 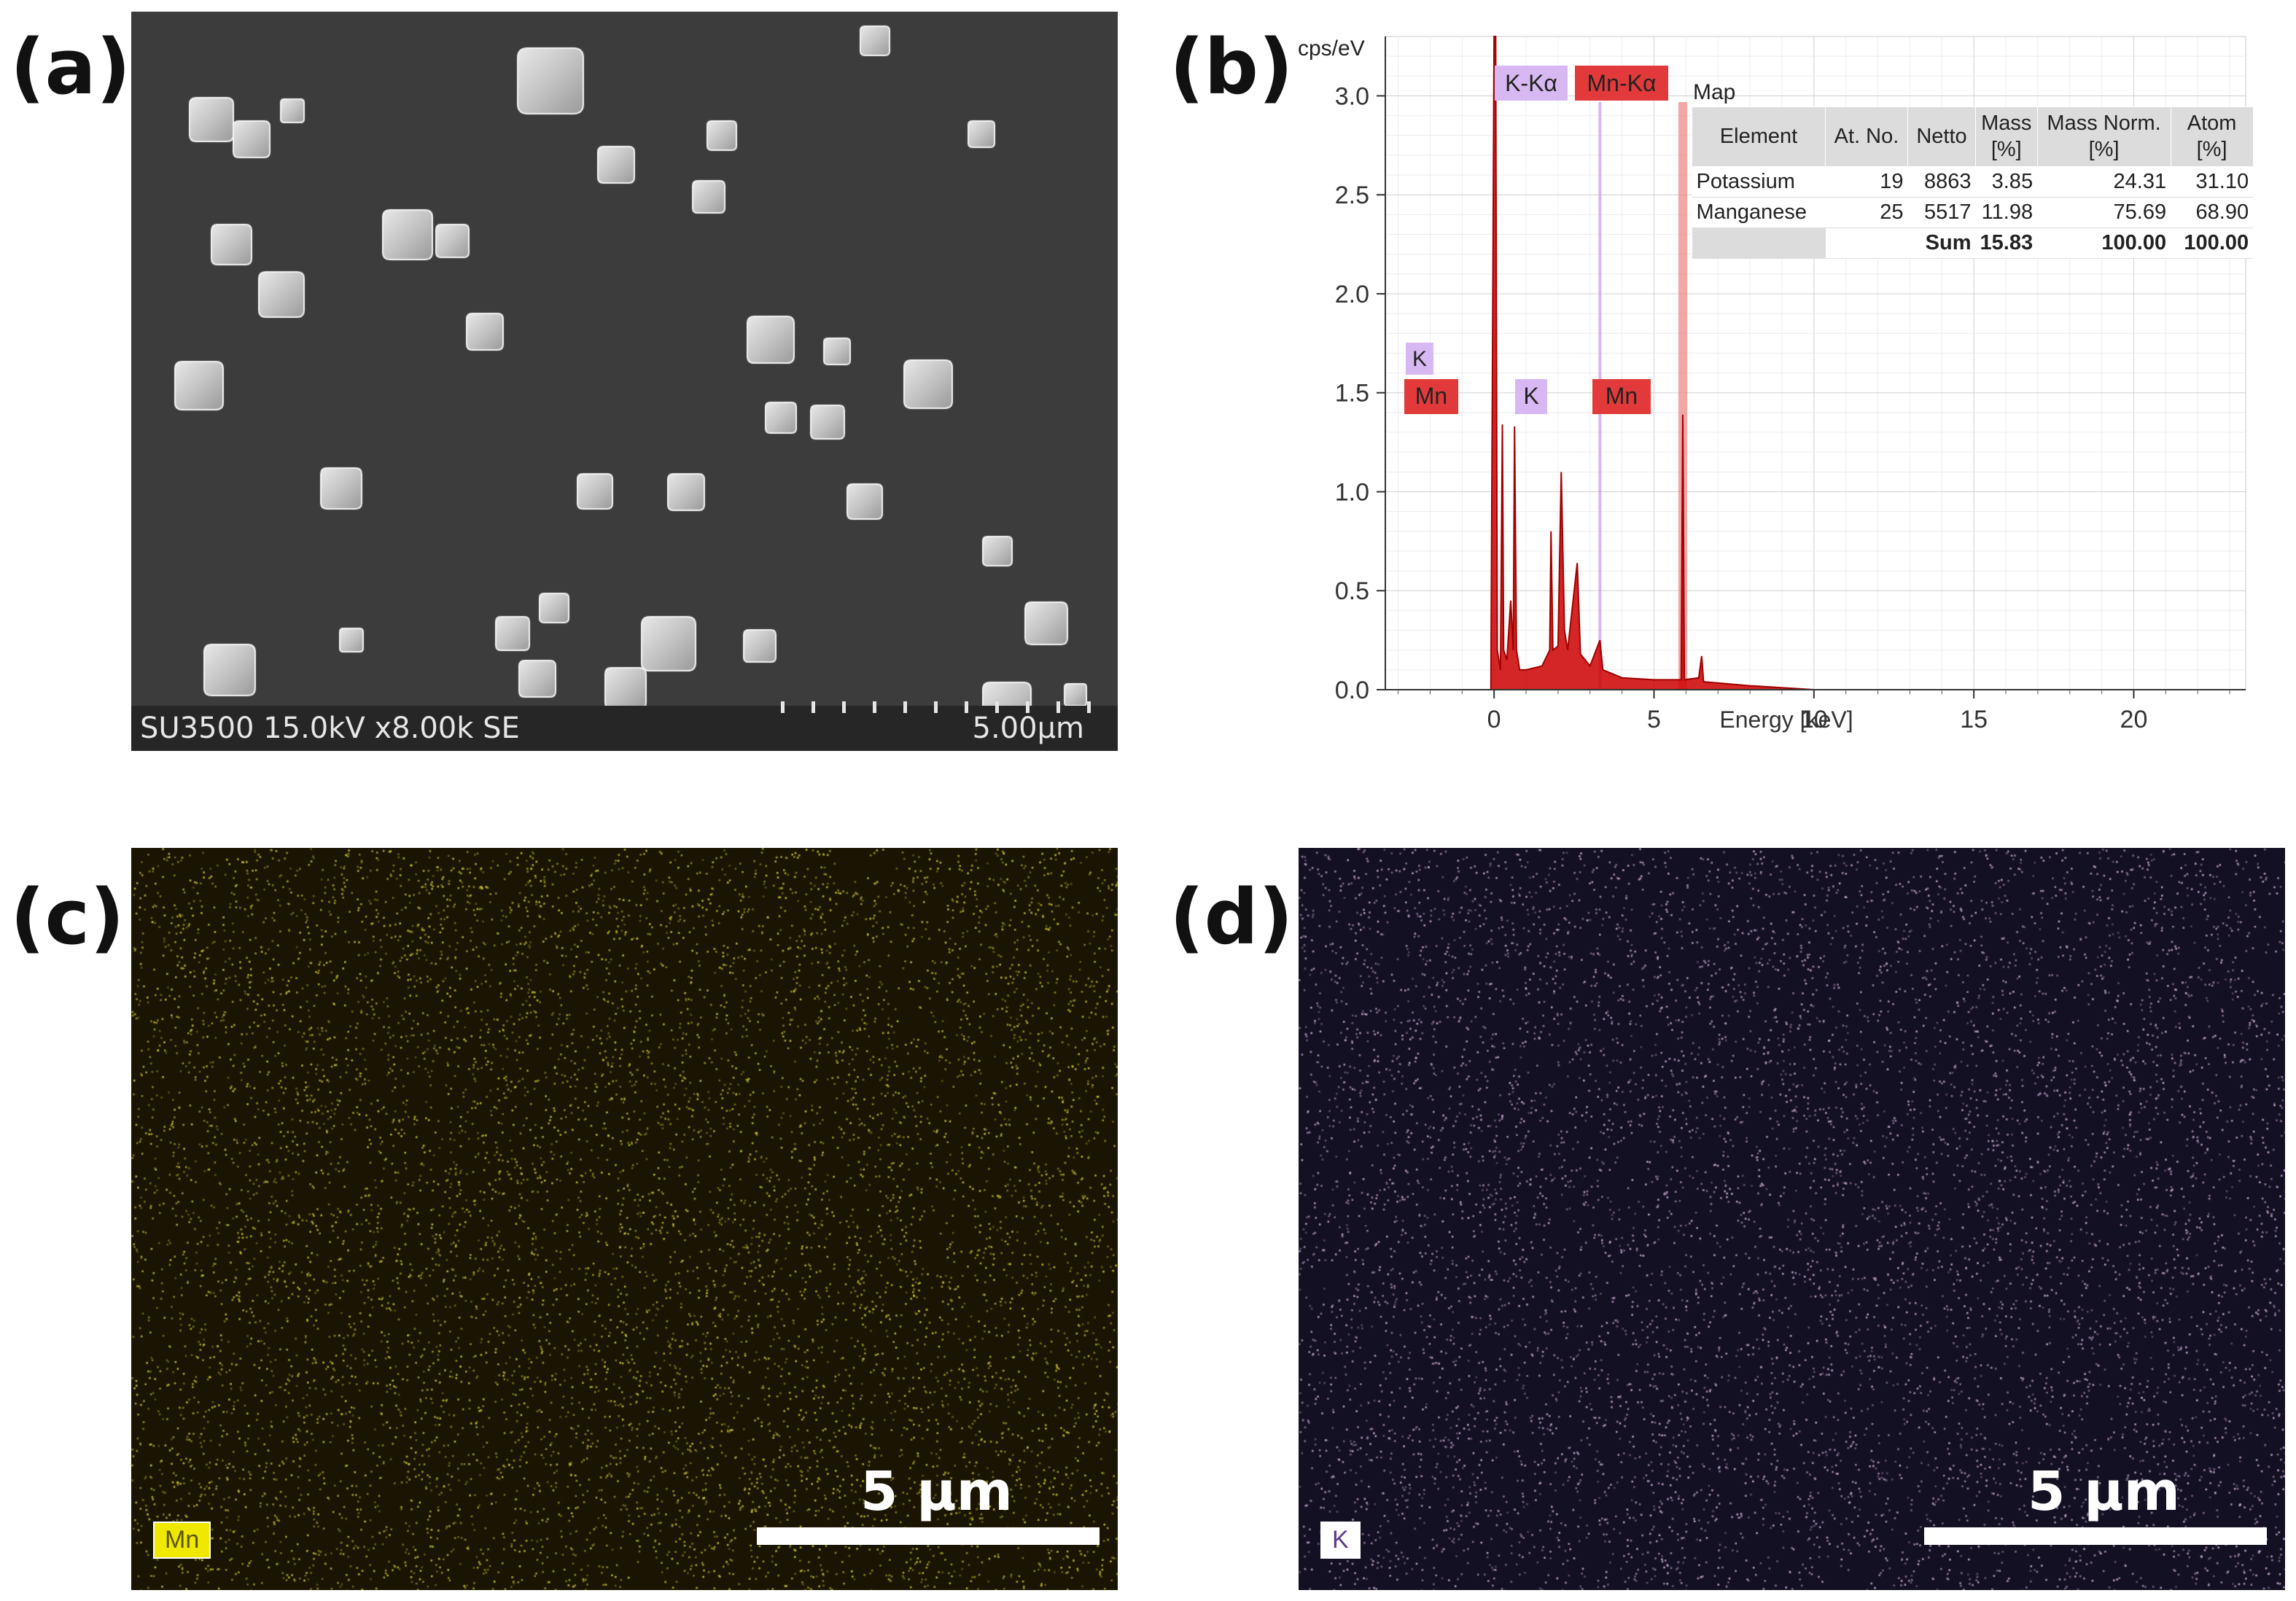 I want to click on tag-k-upper-text: K, so click(x=1420, y=359).